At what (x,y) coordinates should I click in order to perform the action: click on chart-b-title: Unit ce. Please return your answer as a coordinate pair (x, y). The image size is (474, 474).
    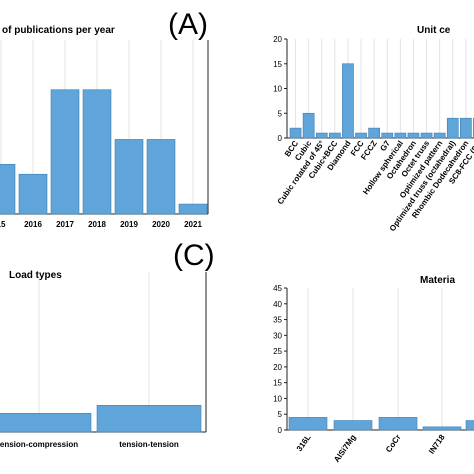
    Looking at the image, I should click on (434, 30).